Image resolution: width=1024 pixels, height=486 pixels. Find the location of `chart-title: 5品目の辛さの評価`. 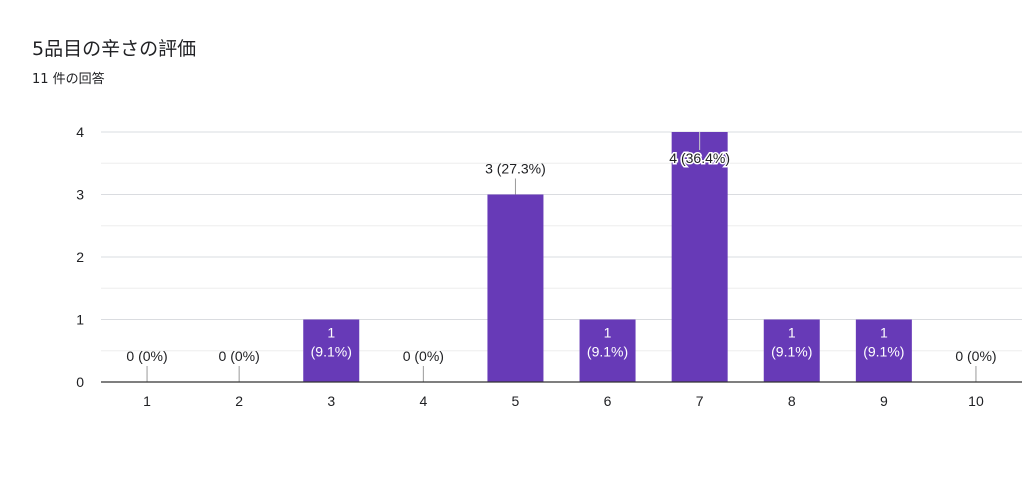

chart-title: 5品目の辛さの評価 is located at coordinates (114, 49).